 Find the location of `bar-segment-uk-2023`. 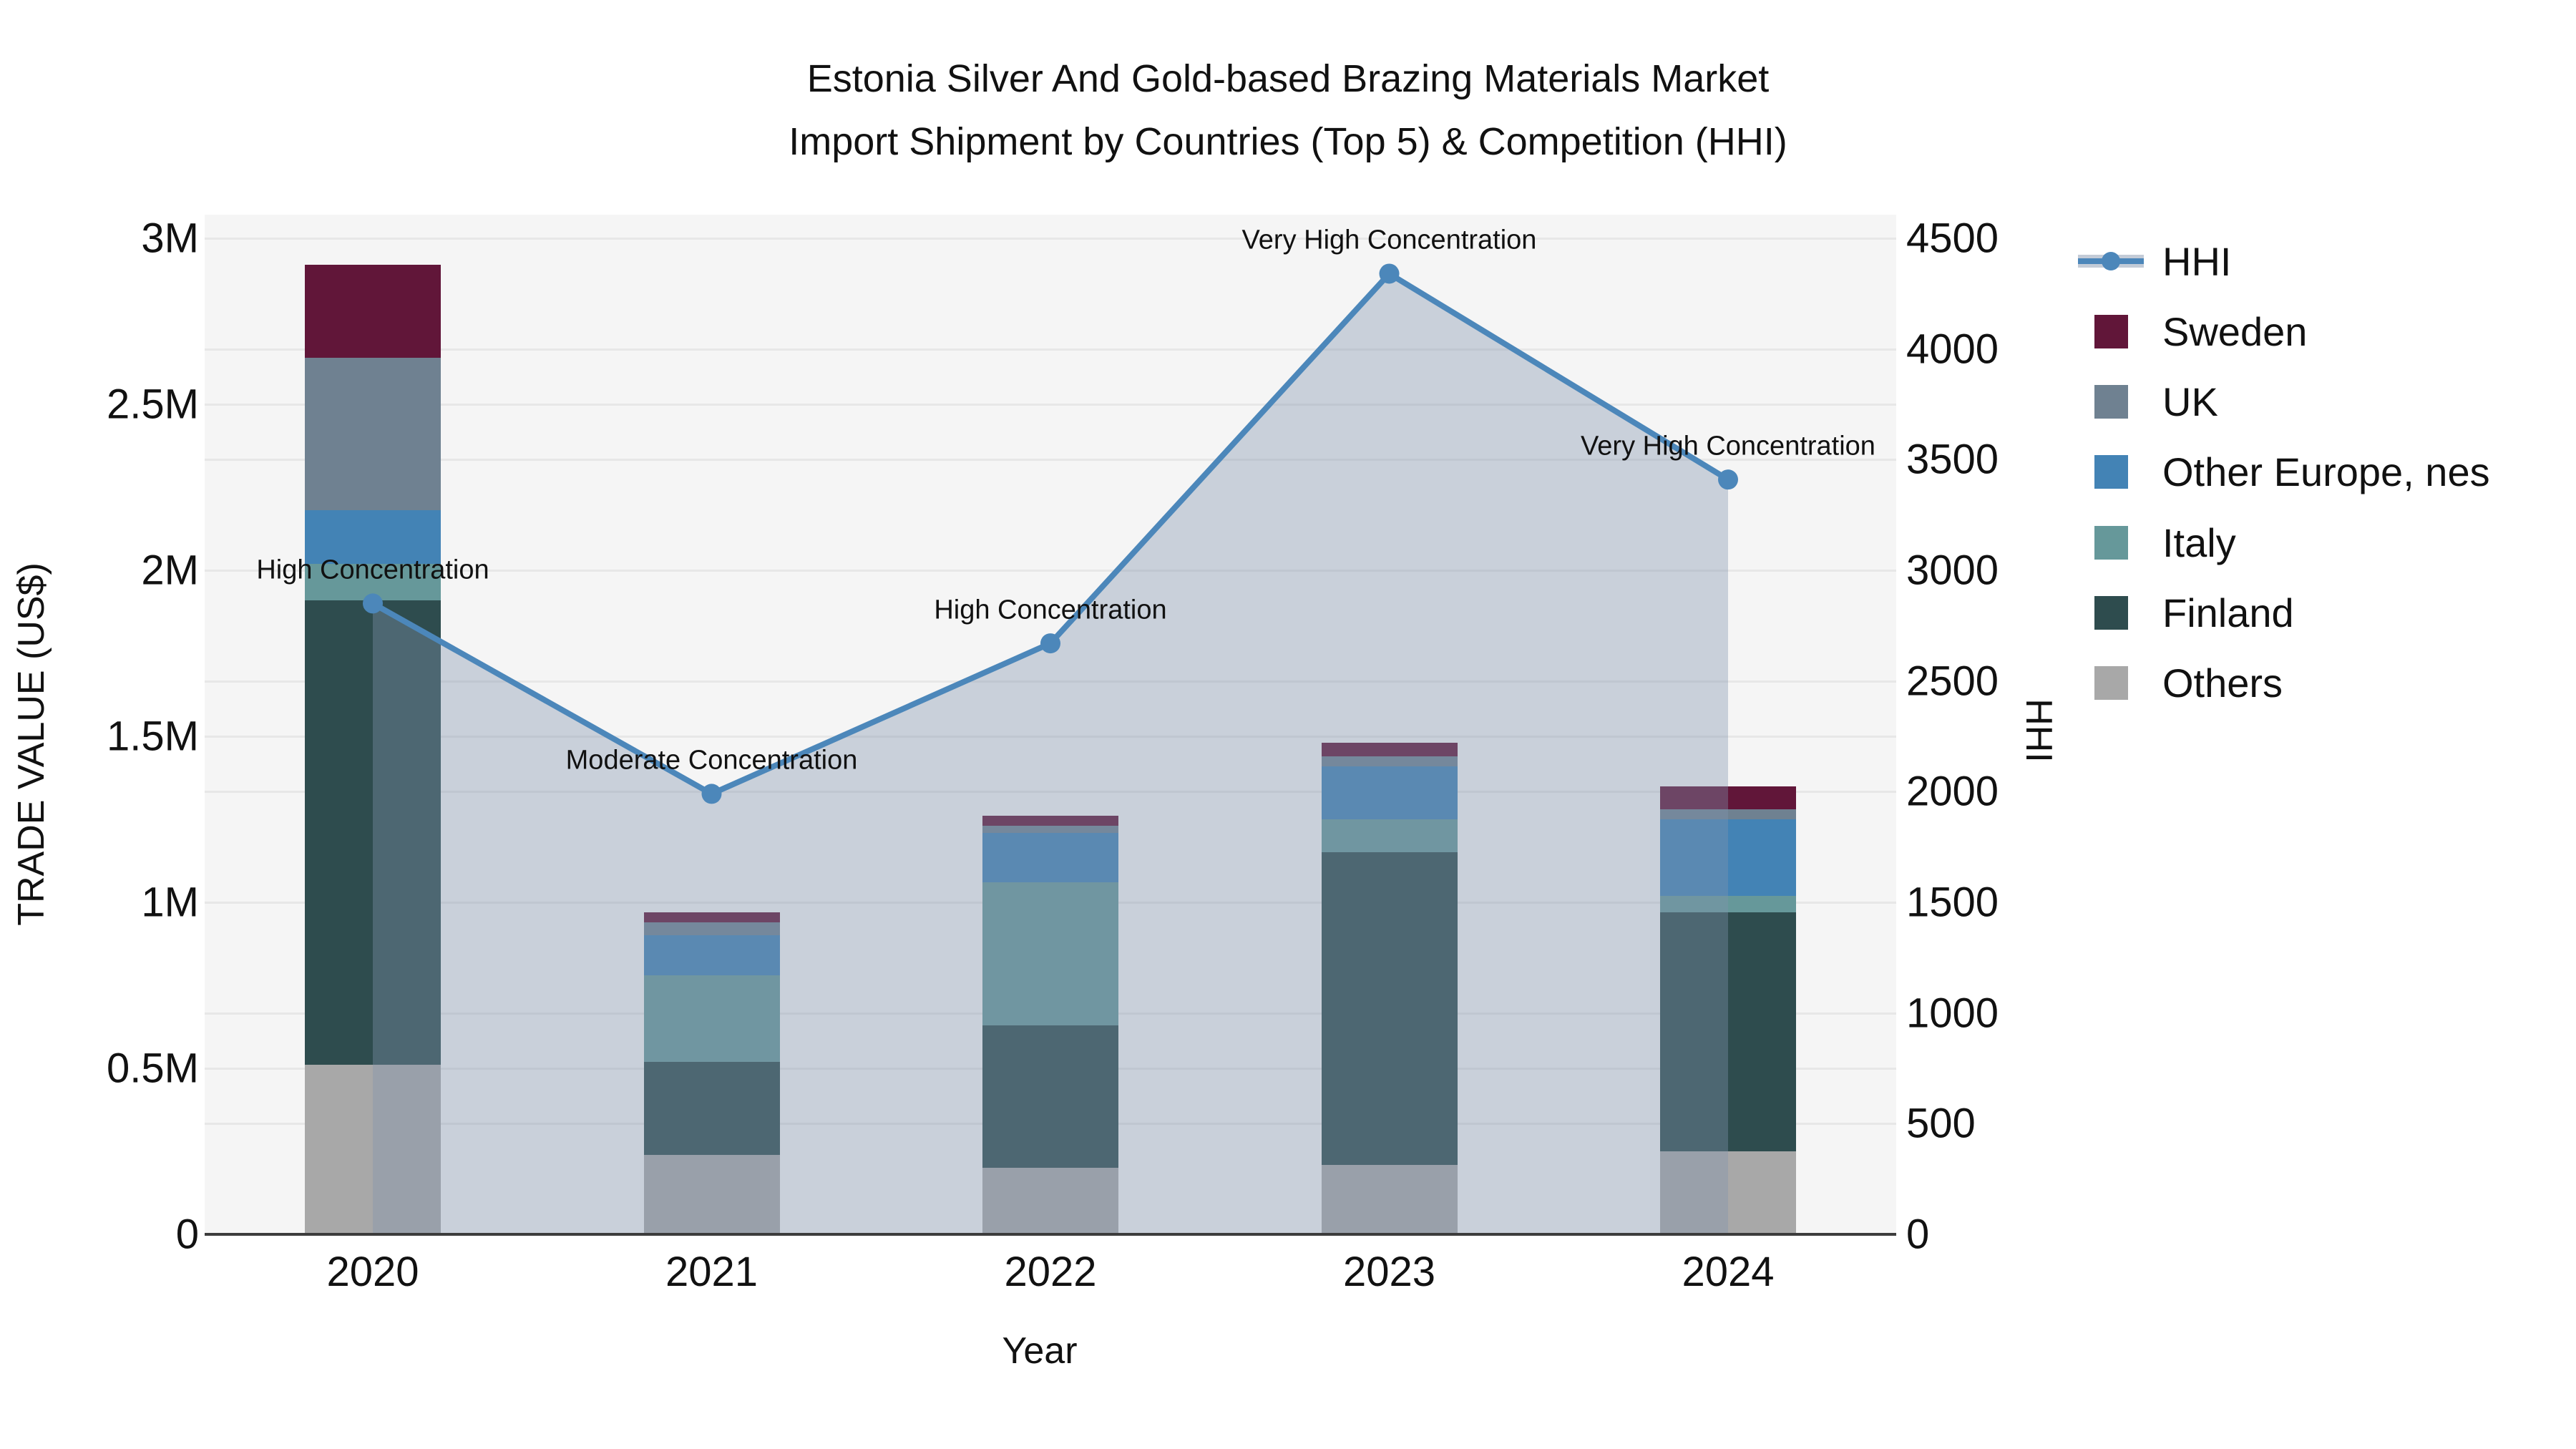

bar-segment-uk-2023 is located at coordinates (1389, 761).